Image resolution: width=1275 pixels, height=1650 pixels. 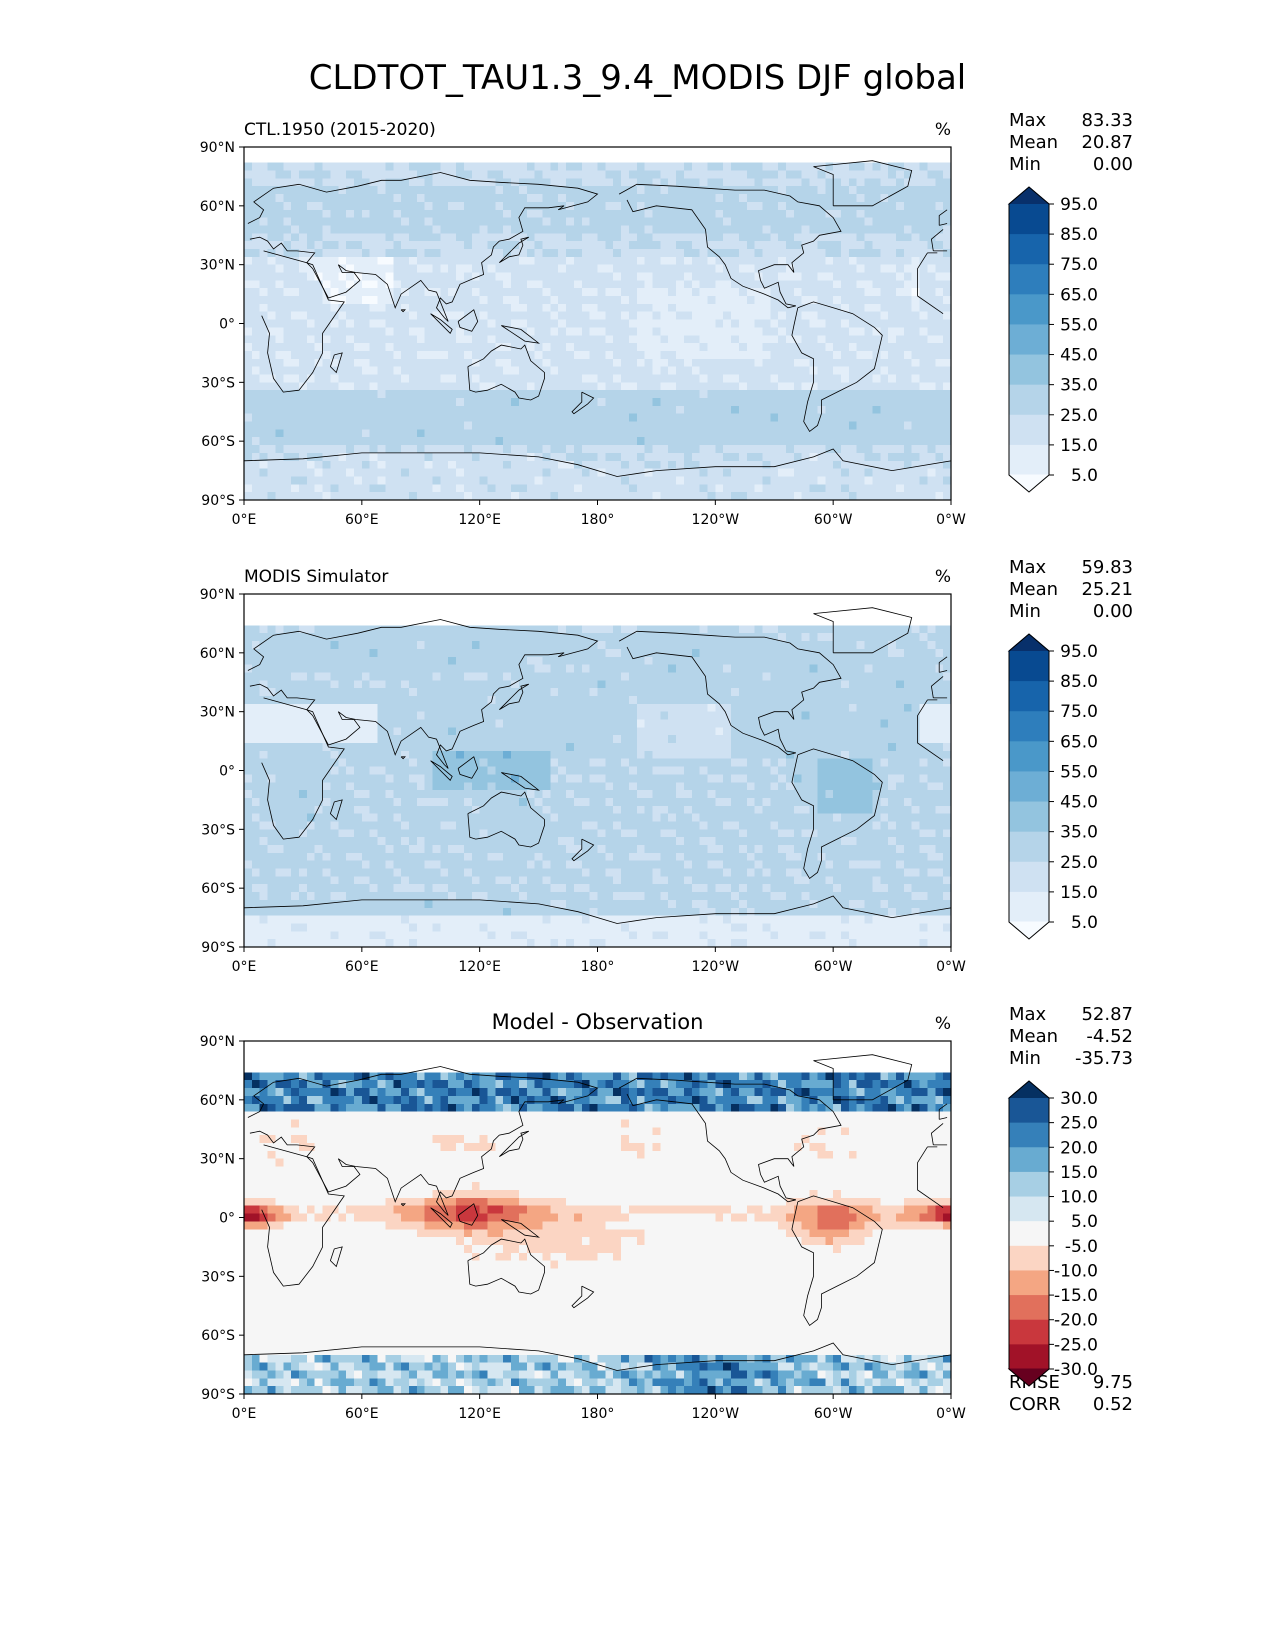 What do you see at coordinates (1079, 235) in the screenshot?
I see `colorbar-label: 85.0` at bounding box center [1079, 235].